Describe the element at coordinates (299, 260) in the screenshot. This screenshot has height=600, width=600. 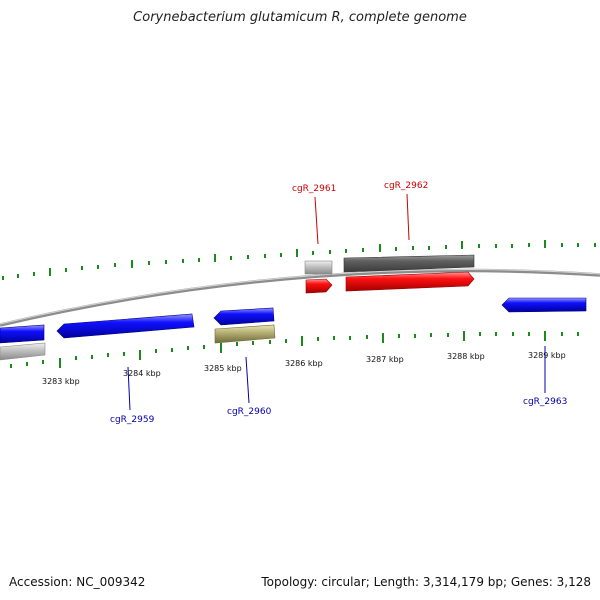
I see `upper-tick-marks` at that location.